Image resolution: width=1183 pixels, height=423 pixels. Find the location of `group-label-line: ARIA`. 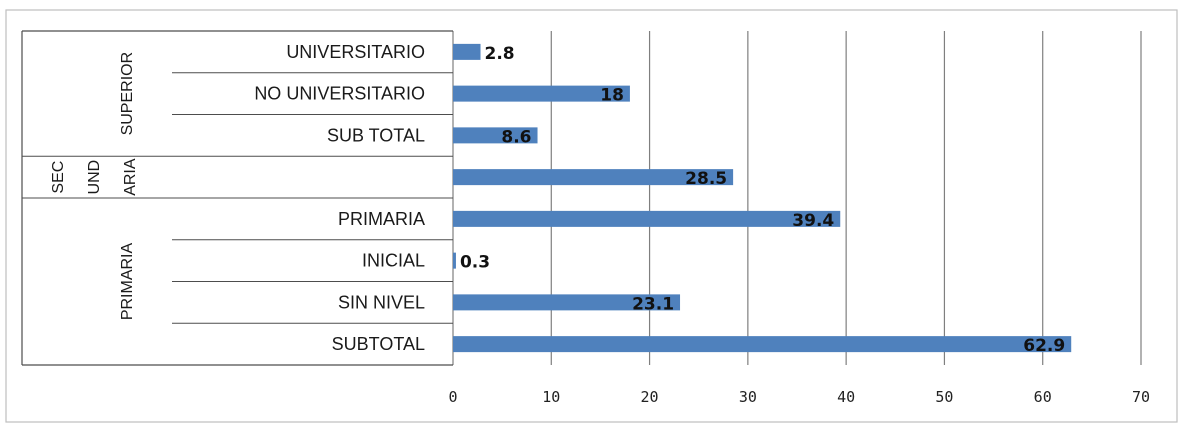

group-label-line: ARIA is located at coordinates (130, 177).